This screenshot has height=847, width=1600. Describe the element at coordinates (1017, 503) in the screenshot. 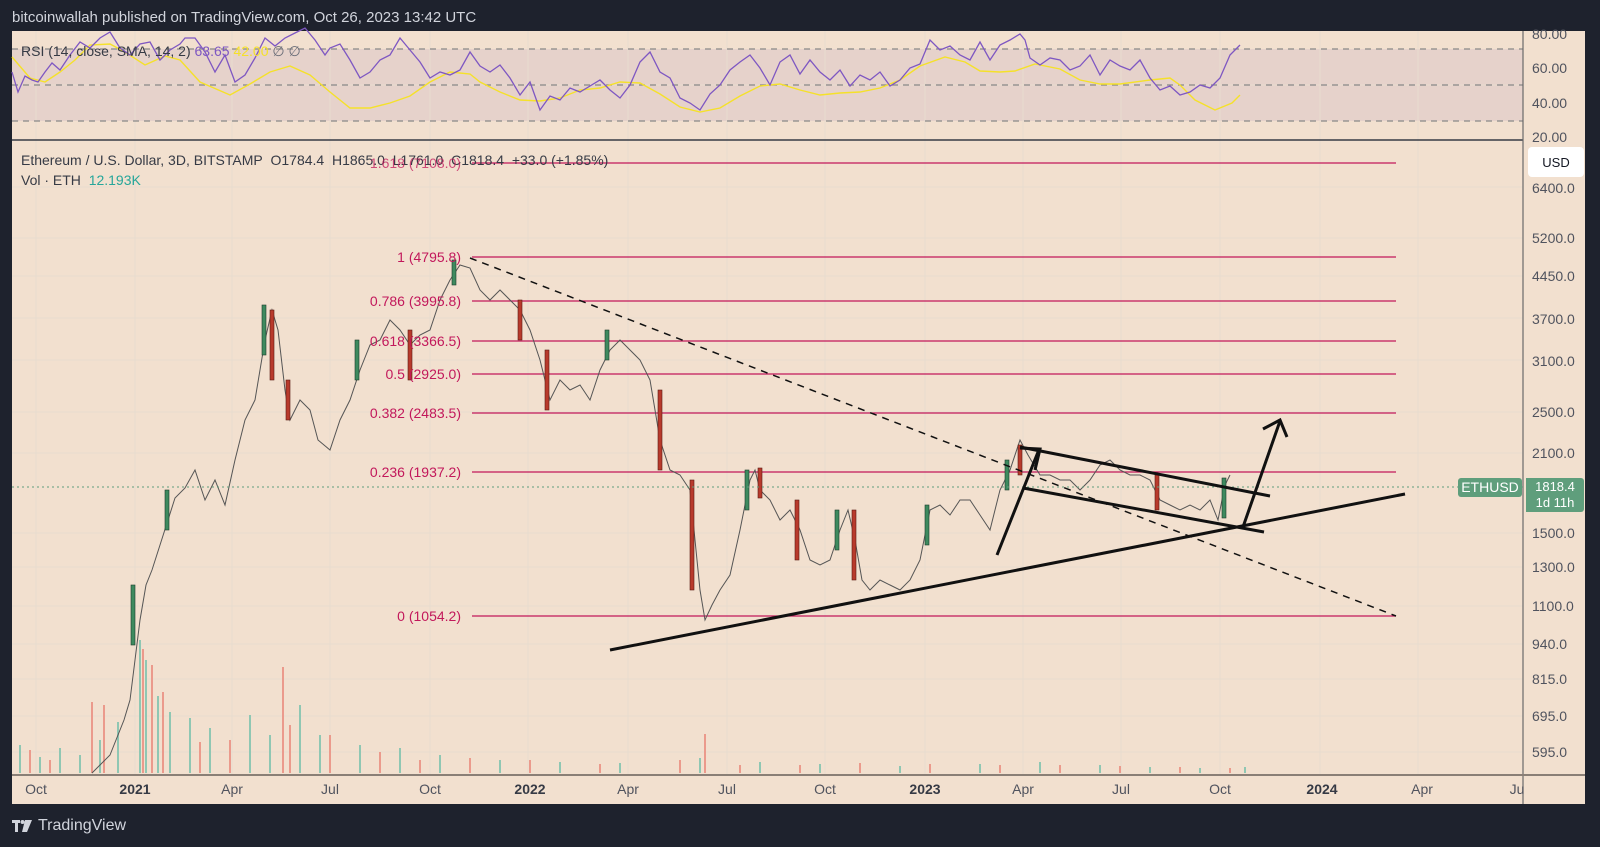

I see `flagpole-arrow` at that location.